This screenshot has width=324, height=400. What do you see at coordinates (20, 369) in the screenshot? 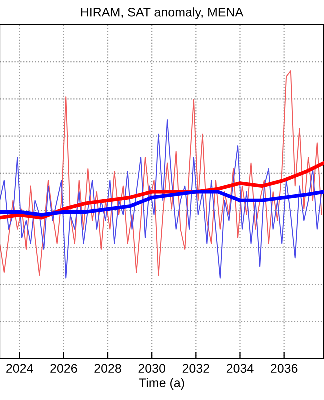
I see `x-tick-label: 2024` at bounding box center [20, 369].